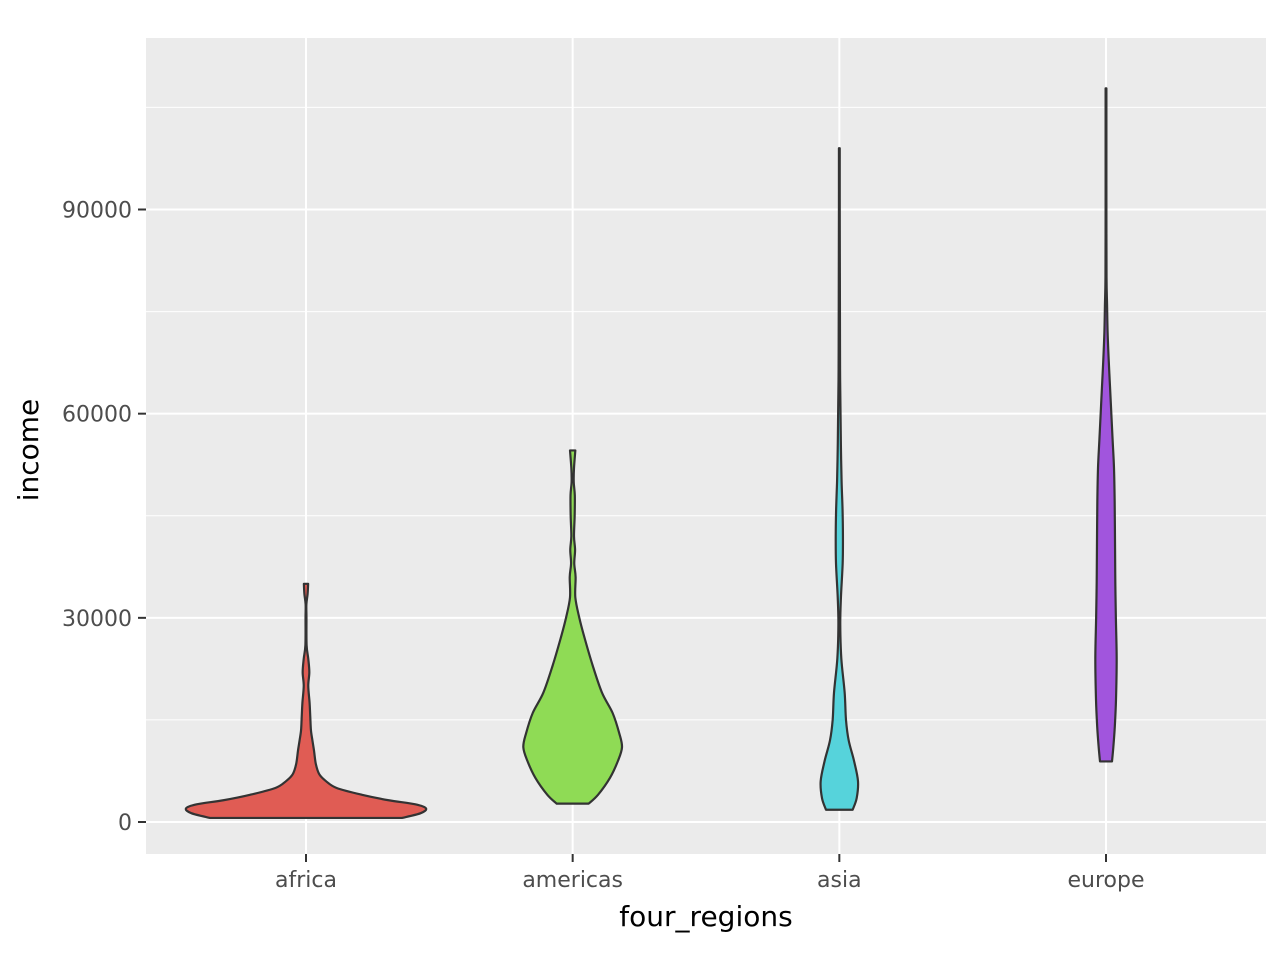 The width and height of the screenshot is (1280, 960). Describe the element at coordinates (97, 415) in the screenshot. I see `y-tick-label: 60000` at that location.